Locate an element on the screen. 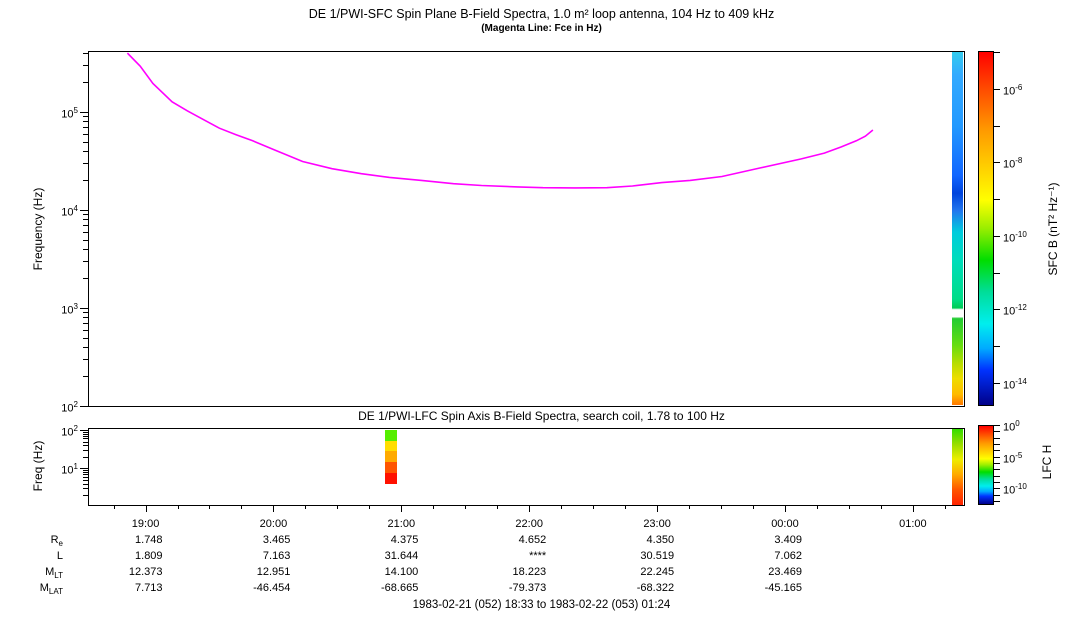 Image resolution: width=1083 pixels, height=620 pixels. x-tick-label: 00:00 is located at coordinates (785, 524).